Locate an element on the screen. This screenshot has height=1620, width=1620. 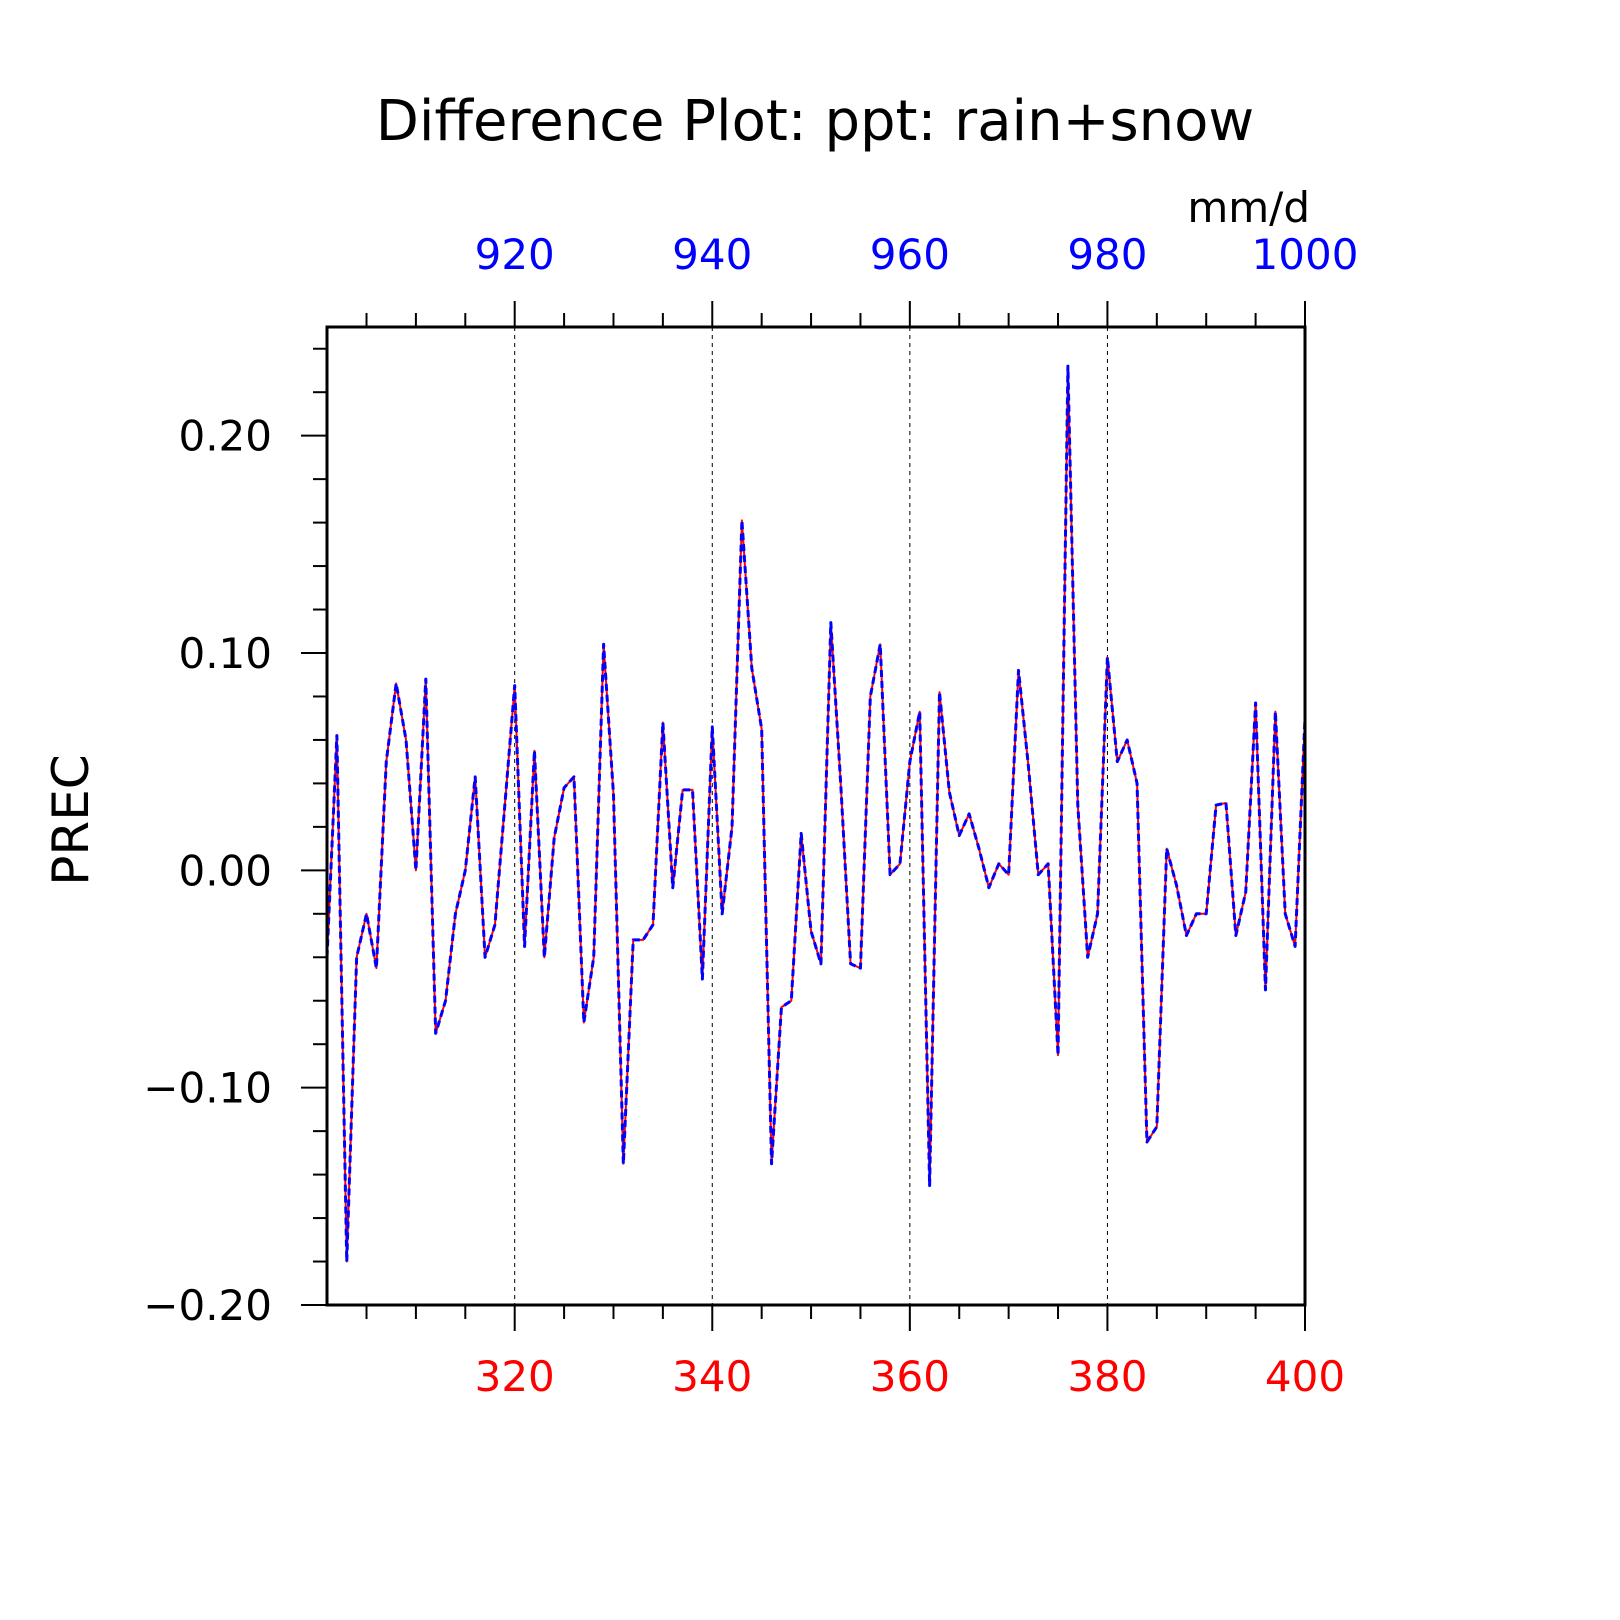
y-tick-label: 0.10 is located at coordinates (225, 653).